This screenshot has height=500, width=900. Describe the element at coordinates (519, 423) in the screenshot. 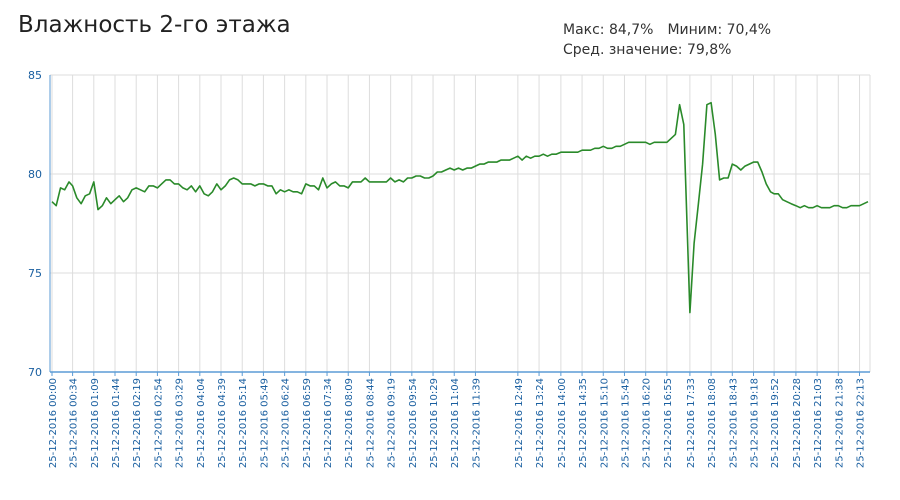

I see `x-tick-label: 25-12-2016 12:49` at that location.